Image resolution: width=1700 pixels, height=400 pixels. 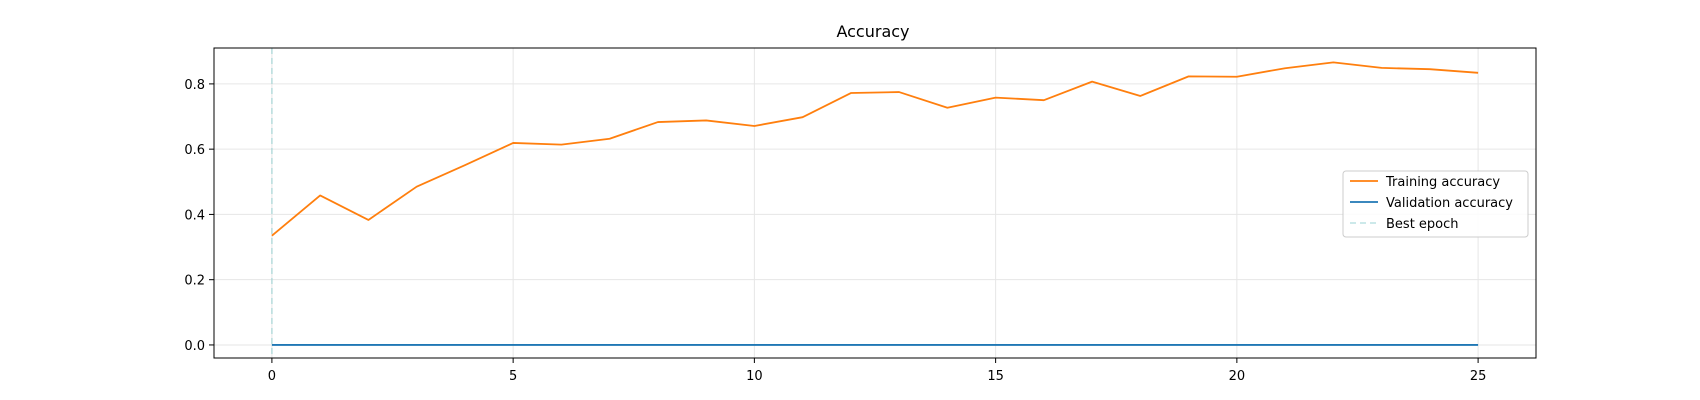 What do you see at coordinates (272, 376) in the screenshot?
I see `x-tick-label: 0` at bounding box center [272, 376].